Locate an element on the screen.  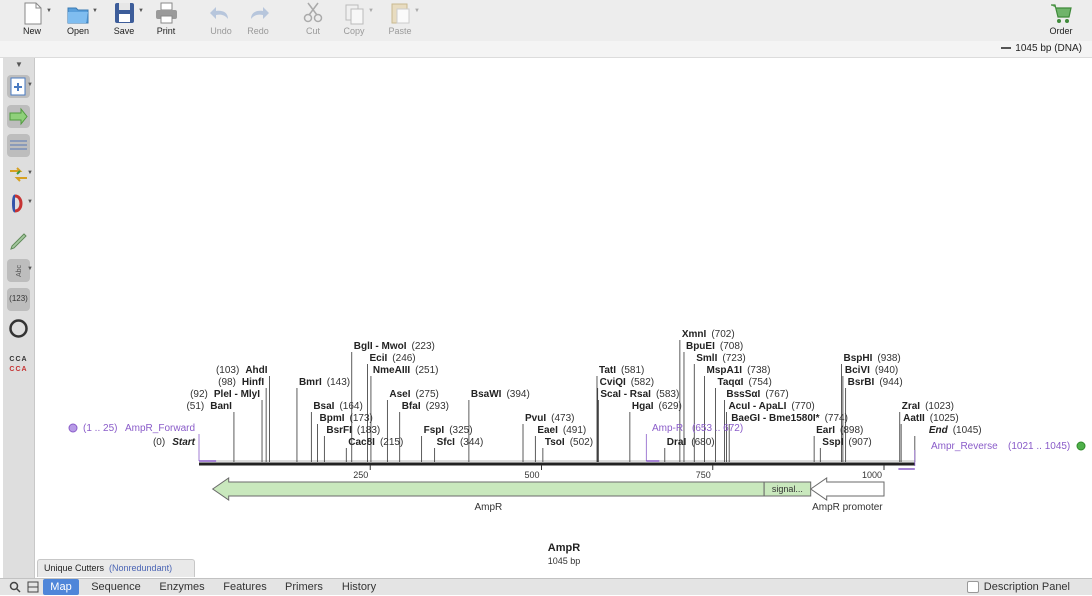
orfs-toggle-button is located at coordinates (18, 203).